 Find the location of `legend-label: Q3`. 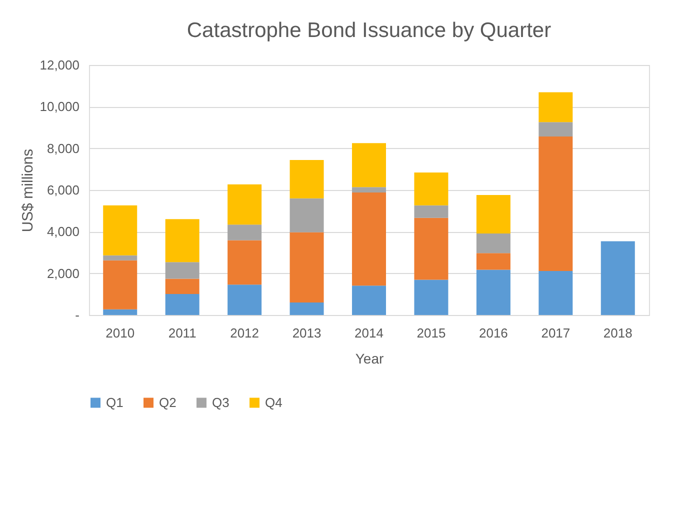

legend-label: Q3 is located at coordinates (221, 402).